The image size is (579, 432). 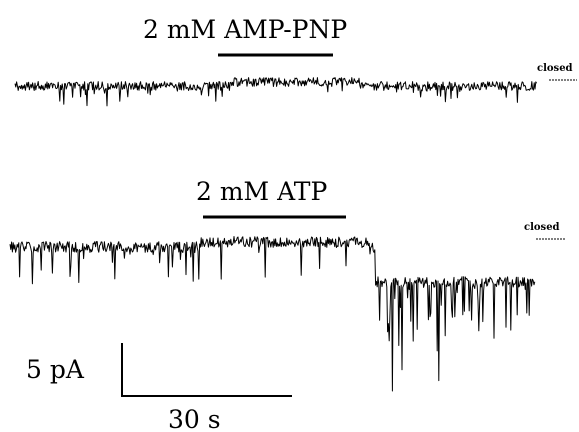 I want to click on scale-bar-current-label: 5 pA, so click(x=55, y=369).